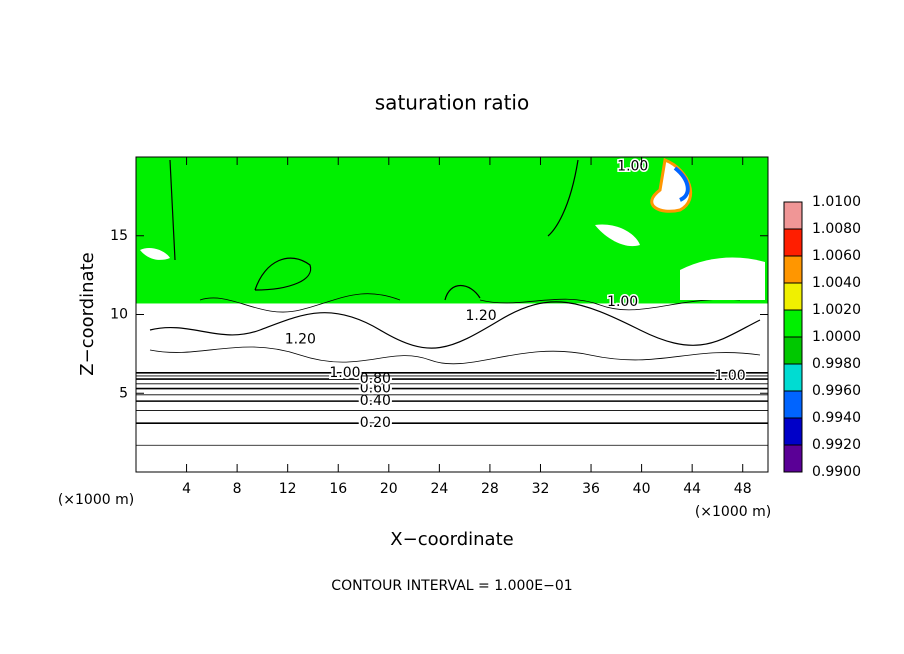  What do you see at coordinates (541, 489) in the screenshot?
I see `x-tick-label: 32` at bounding box center [541, 489].